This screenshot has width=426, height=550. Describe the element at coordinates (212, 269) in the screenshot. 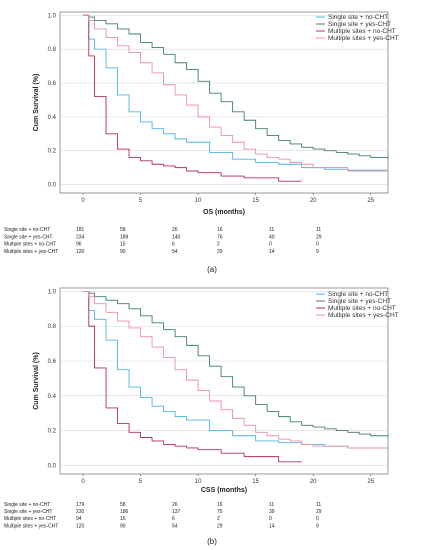

I see `panel-caption: (a)` at that location.